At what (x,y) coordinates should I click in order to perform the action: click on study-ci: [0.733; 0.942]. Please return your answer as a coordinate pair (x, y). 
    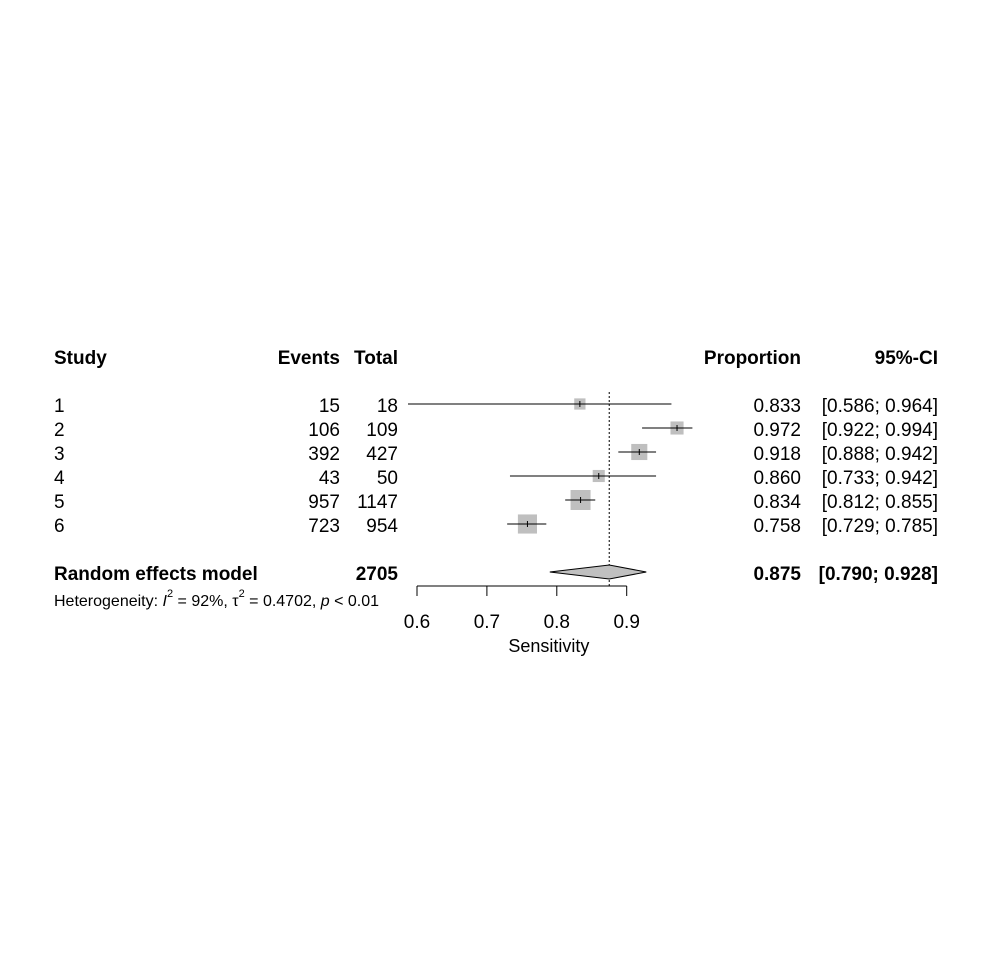
    Looking at the image, I should click on (880, 478).